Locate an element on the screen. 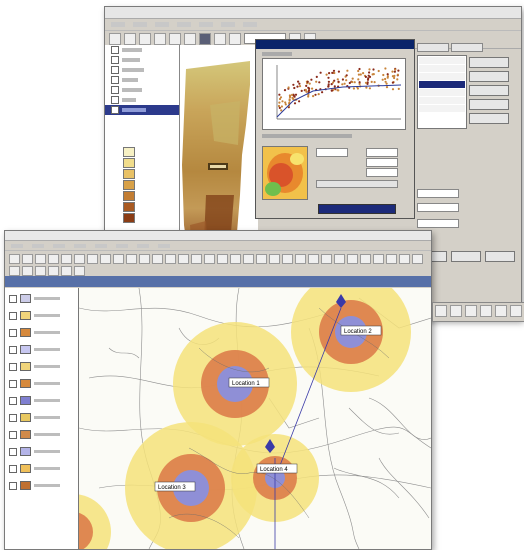  zoom-icon is located at coordinates (205, 39).